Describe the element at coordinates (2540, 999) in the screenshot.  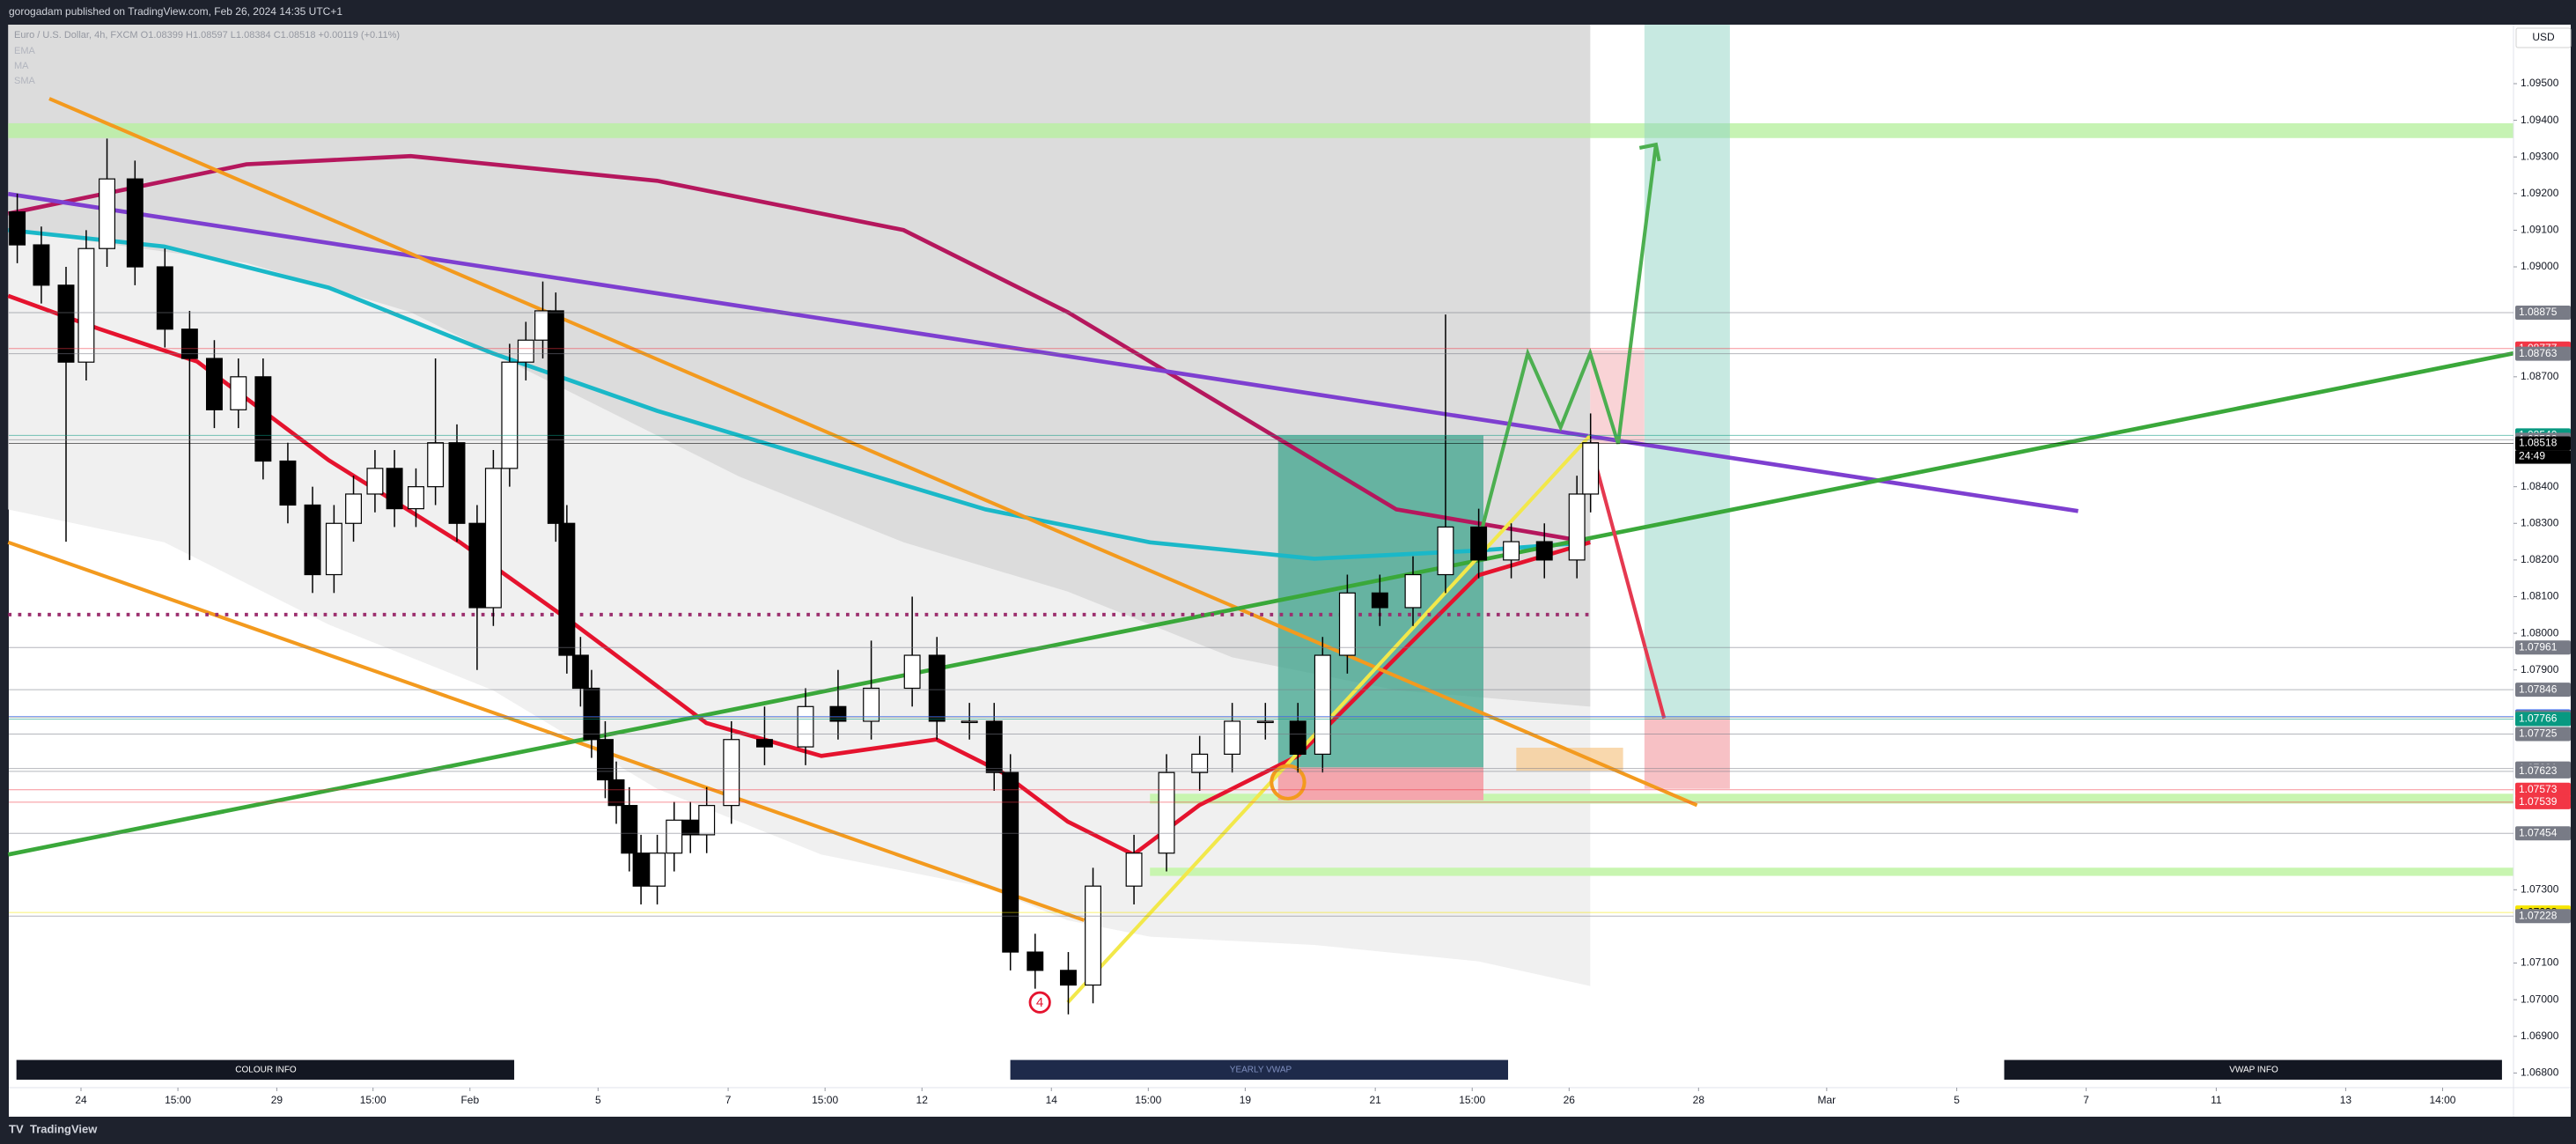
I see `y-tick-label: 1.07000` at that location.